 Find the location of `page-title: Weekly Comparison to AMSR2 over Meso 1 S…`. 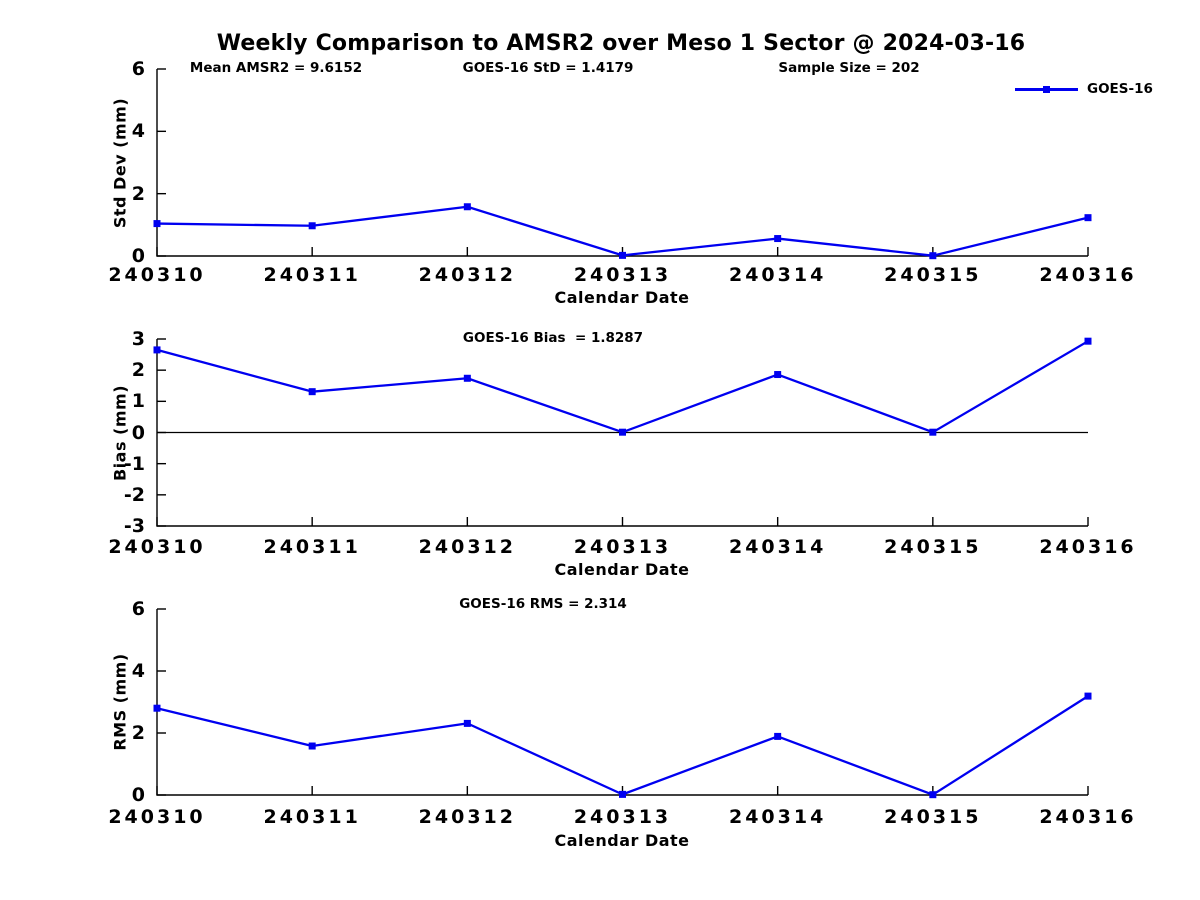

page-title: Weekly Comparison to AMSR2 over Meso 1 S… is located at coordinates (621, 43).